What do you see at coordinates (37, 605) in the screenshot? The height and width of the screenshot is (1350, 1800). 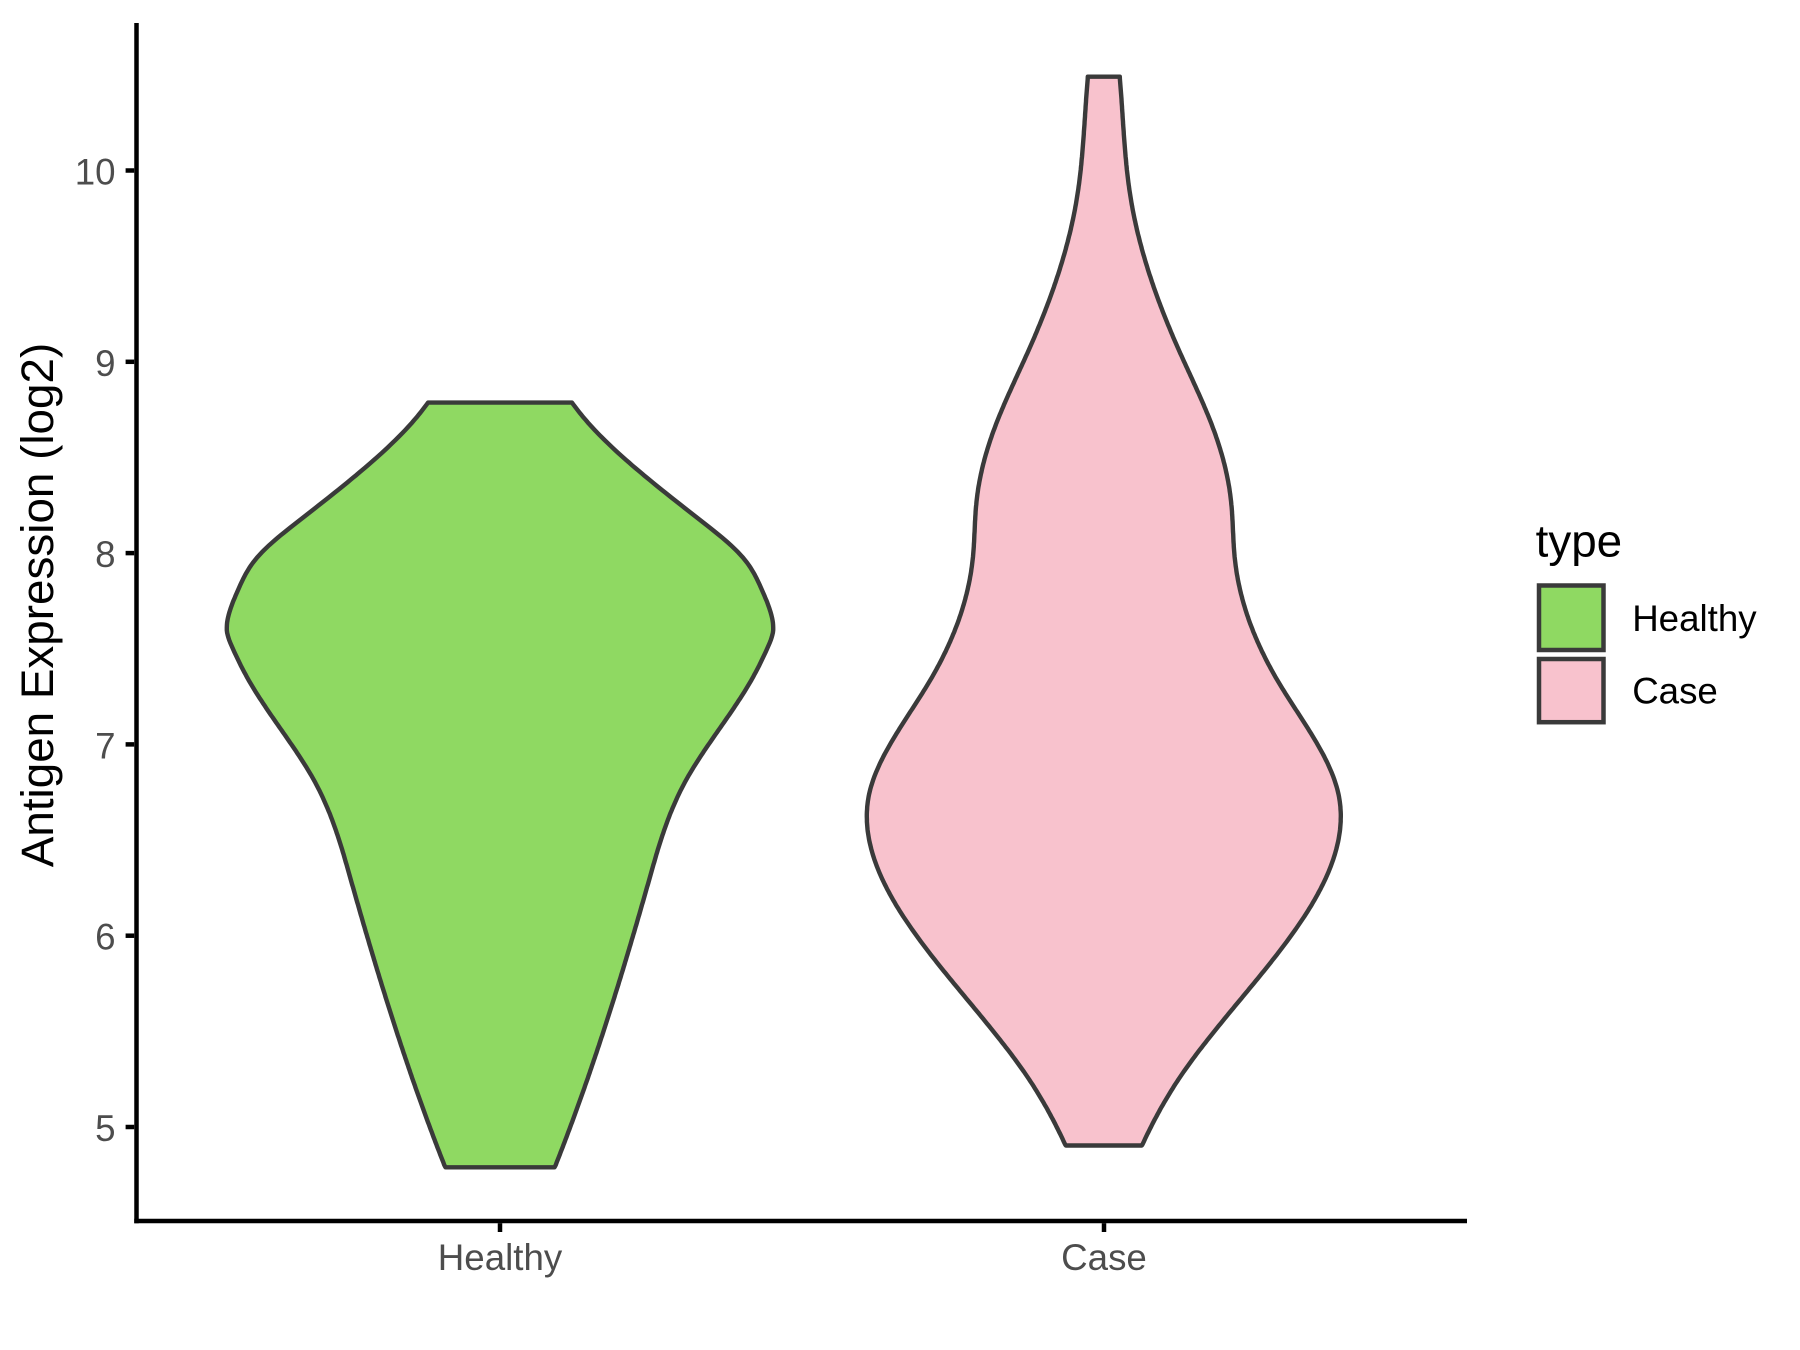 I see `svg-text: Antigen Expression (log2)` at bounding box center [37, 605].